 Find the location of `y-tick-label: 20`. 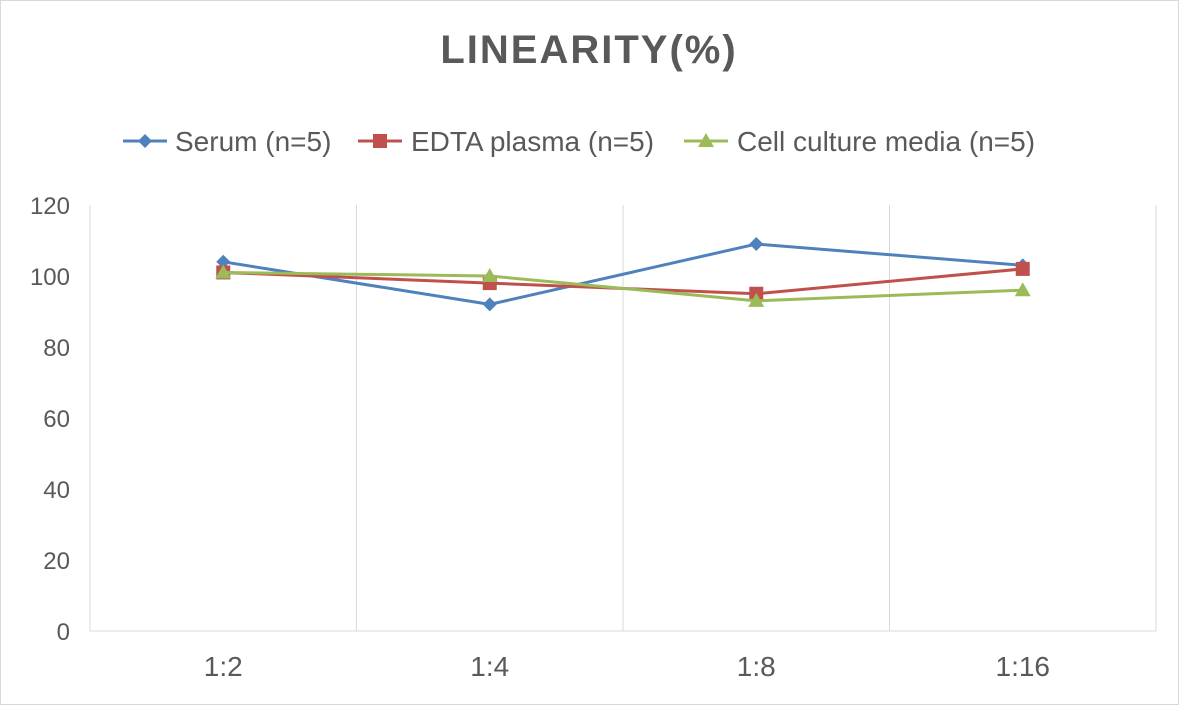

y-tick-label: 20 is located at coordinates (56, 561).